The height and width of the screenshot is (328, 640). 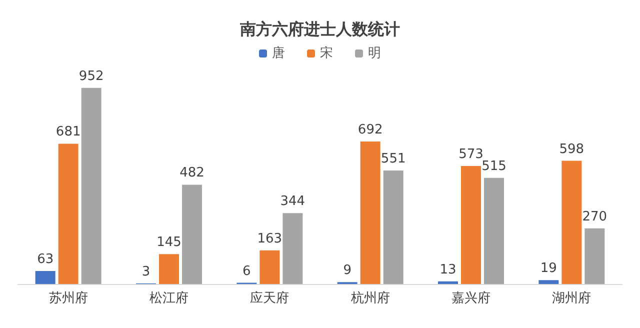 I want to click on data-label: 573, so click(x=471, y=154).